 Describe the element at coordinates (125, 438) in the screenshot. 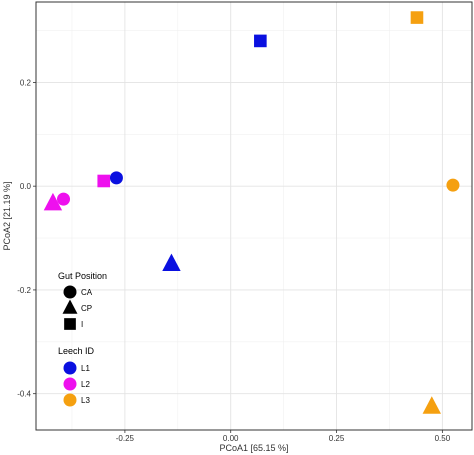

I see `x-tick-label: -0.25` at that location.